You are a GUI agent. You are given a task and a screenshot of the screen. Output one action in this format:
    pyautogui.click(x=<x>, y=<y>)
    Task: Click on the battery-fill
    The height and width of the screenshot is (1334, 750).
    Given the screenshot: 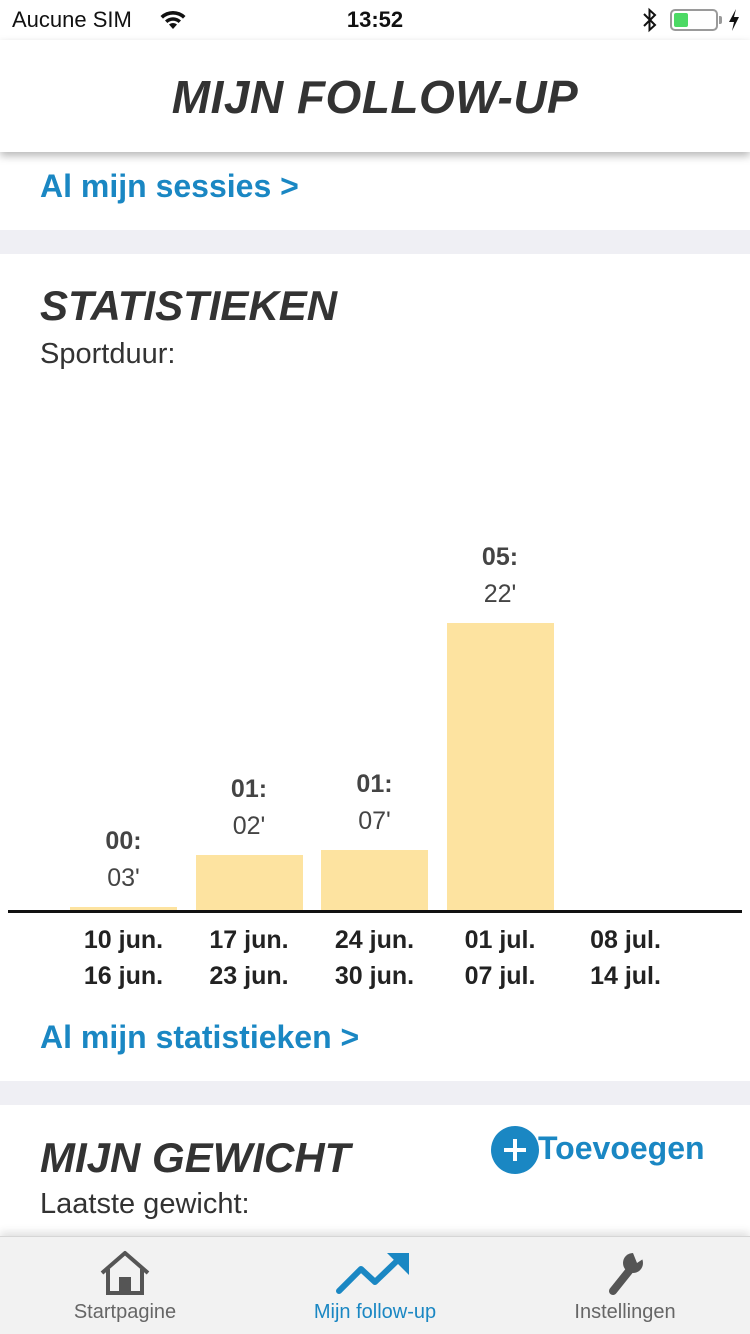 What is the action you would take?
    pyautogui.click(x=681, y=20)
    